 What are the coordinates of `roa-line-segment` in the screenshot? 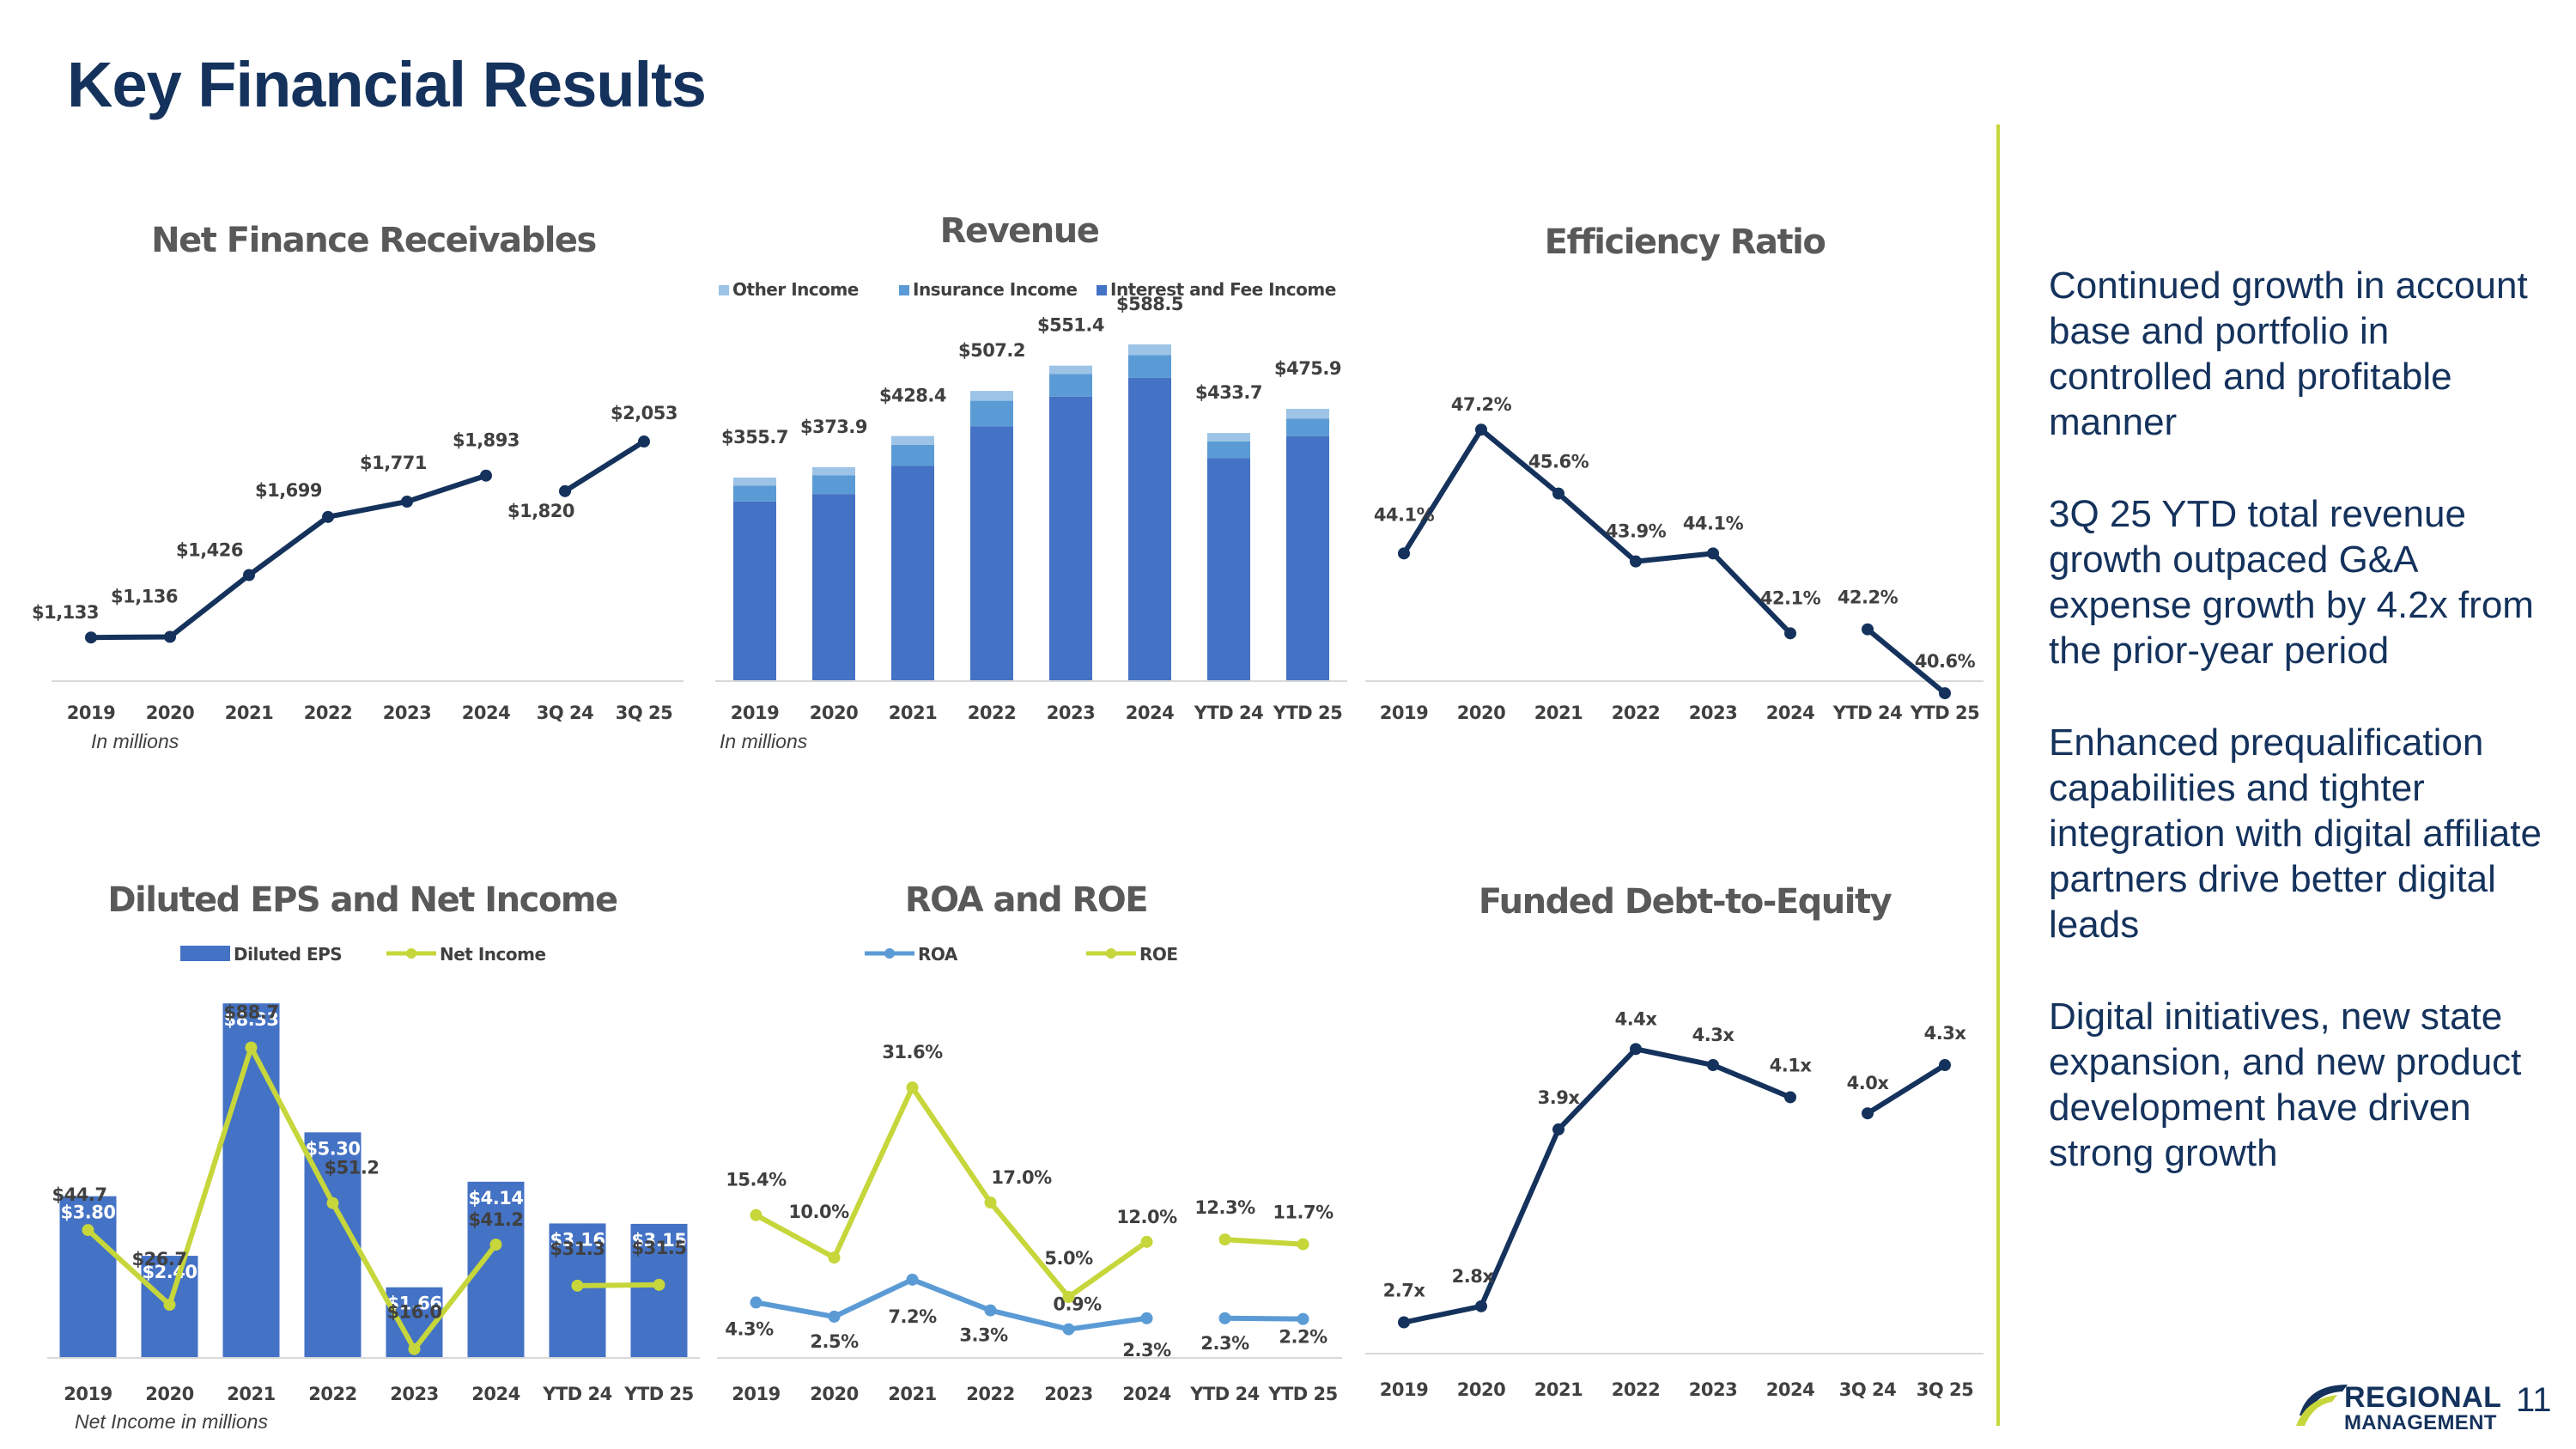 It's located at (951, 1304).